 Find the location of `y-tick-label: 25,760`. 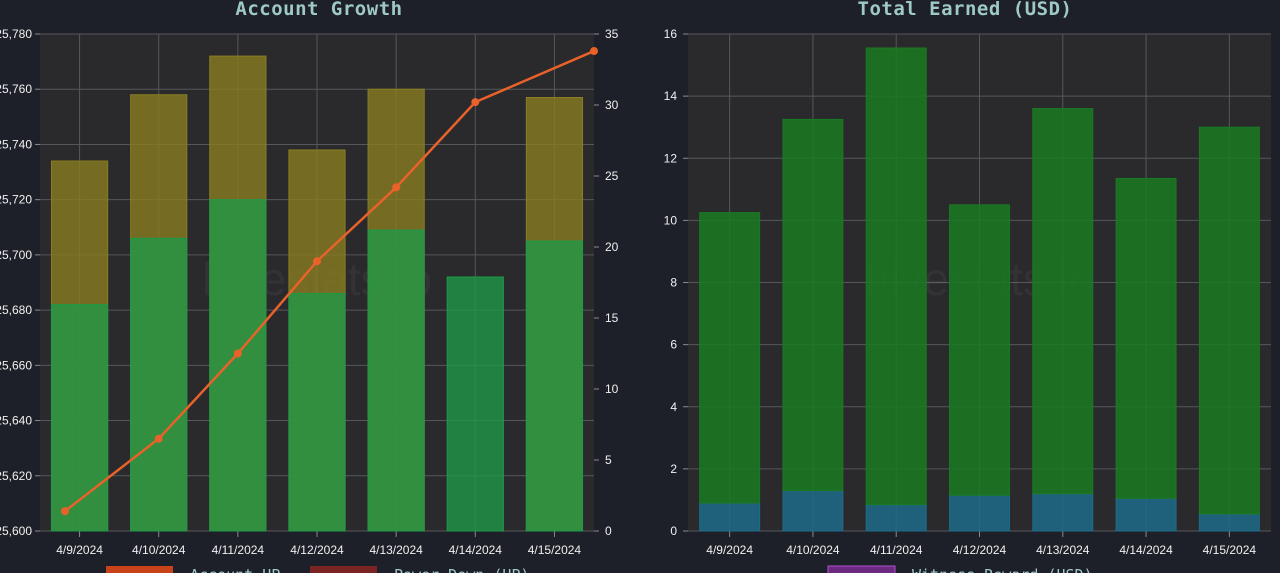

y-tick-label: 25,760 is located at coordinates (16, 89).